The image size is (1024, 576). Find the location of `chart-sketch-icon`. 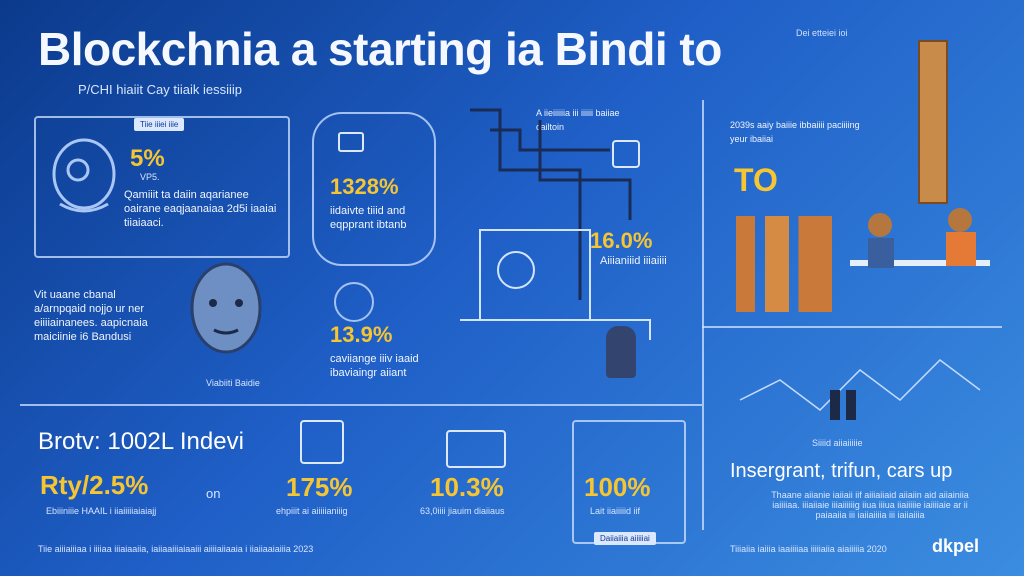

chart-sketch-icon is located at coordinates (860, 385).